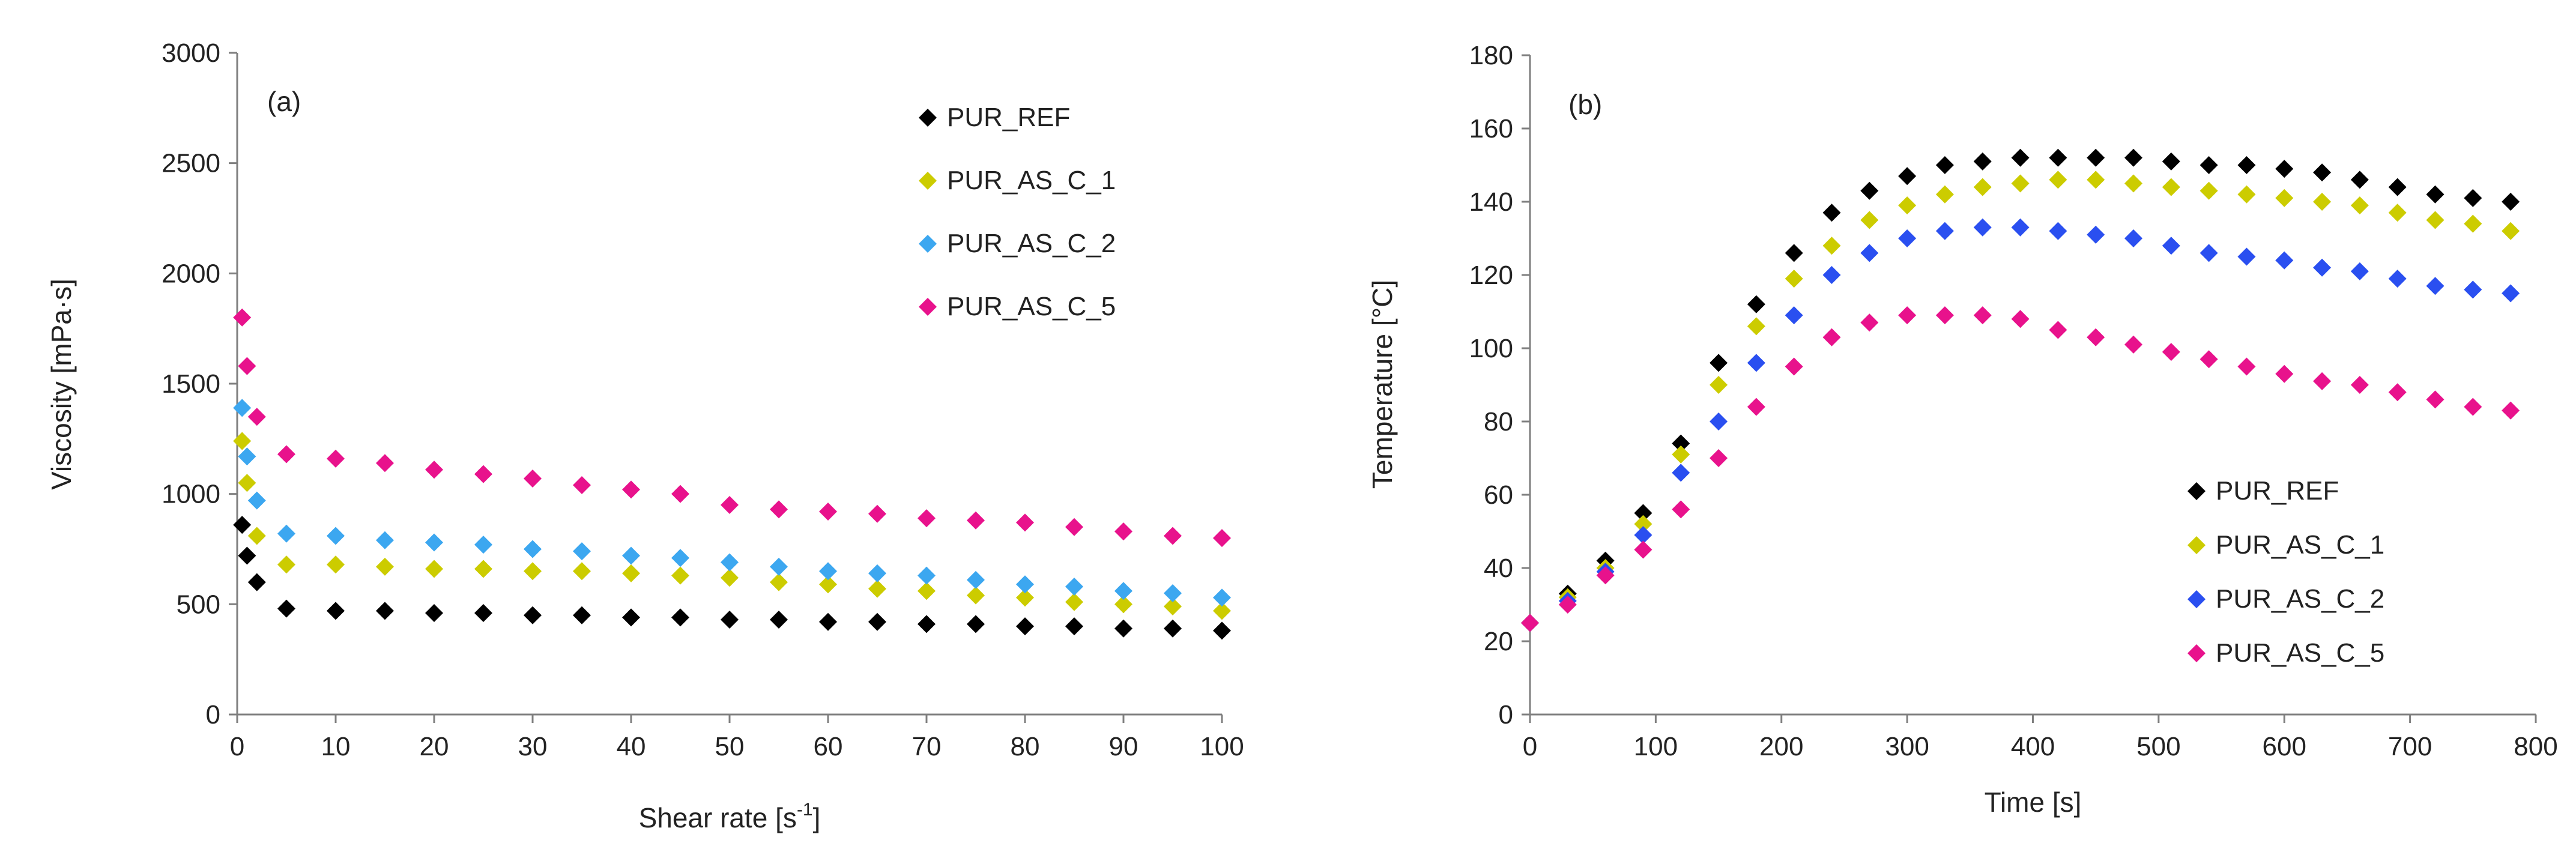 The height and width of the screenshot is (849, 2576). Describe the element at coordinates (191, 274) in the screenshot. I see `y-tick-label: 2000` at that location.